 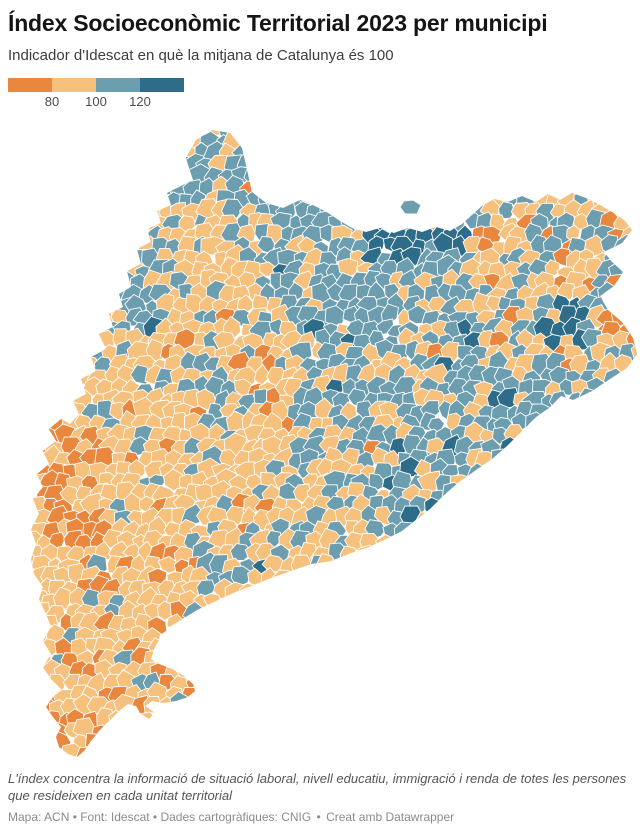 I want to click on legend-tick-80: 80, so click(x=52, y=101).